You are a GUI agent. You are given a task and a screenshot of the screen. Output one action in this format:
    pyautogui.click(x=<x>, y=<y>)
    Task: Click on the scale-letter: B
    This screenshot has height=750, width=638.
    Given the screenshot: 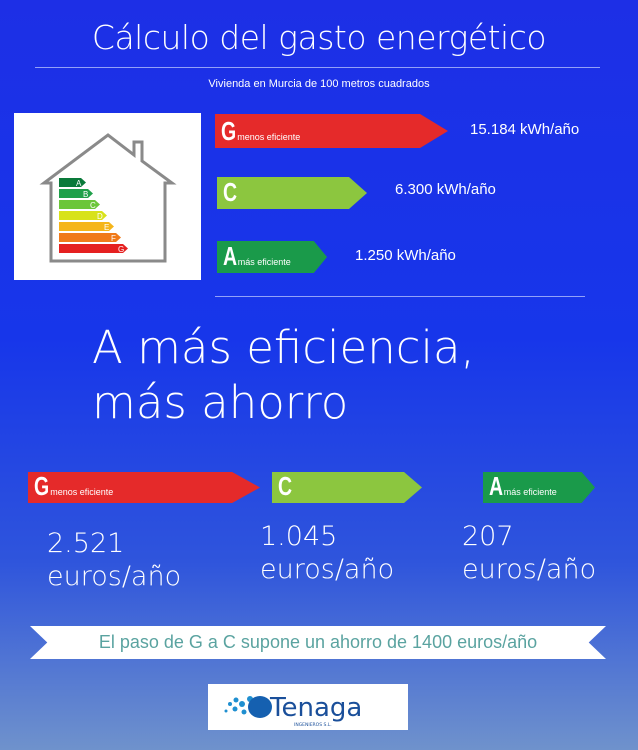 What is the action you would take?
    pyautogui.click(x=85, y=194)
    